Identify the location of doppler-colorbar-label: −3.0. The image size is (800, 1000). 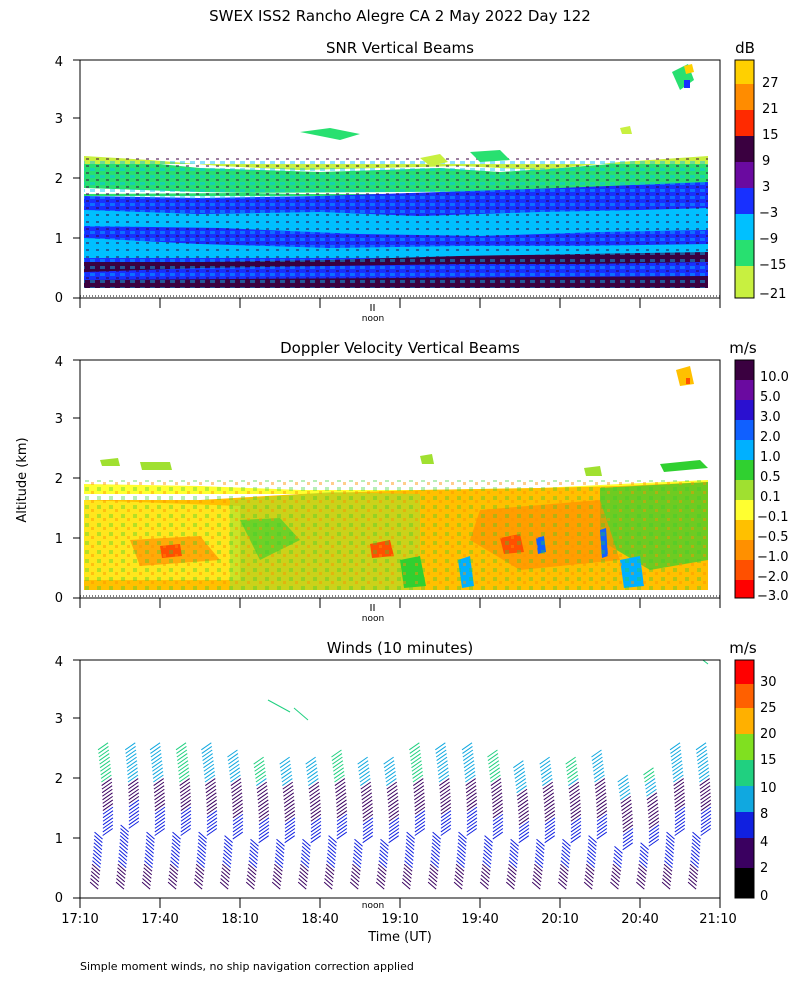
(773, 596).